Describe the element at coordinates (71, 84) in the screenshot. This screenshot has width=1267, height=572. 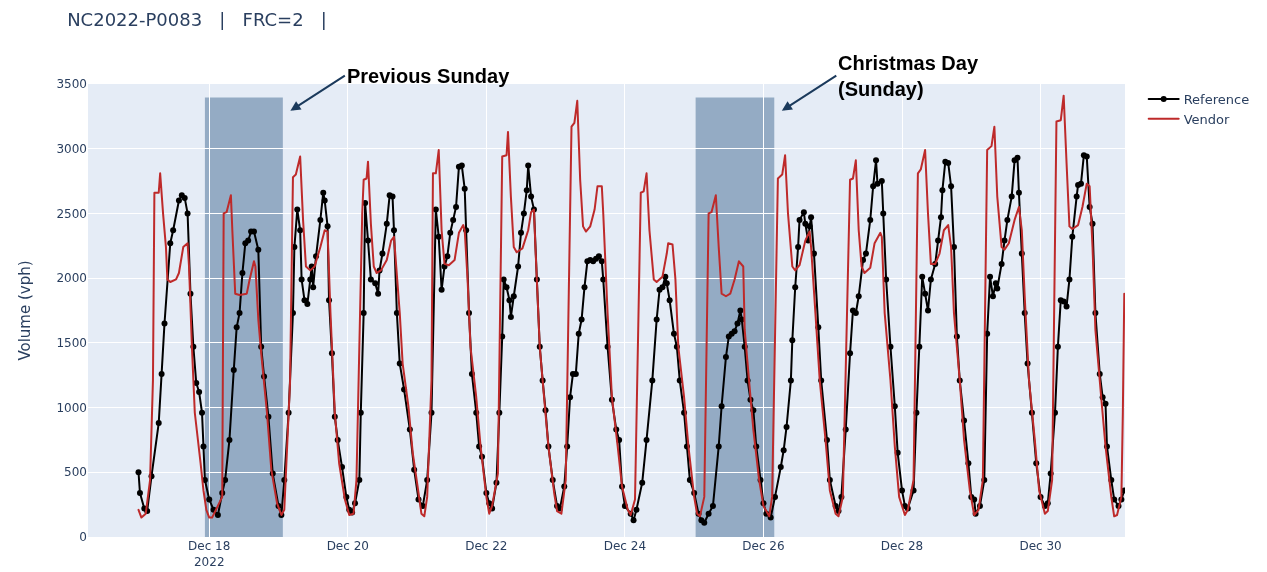
I see `y-tick-label: 3500` at that location.